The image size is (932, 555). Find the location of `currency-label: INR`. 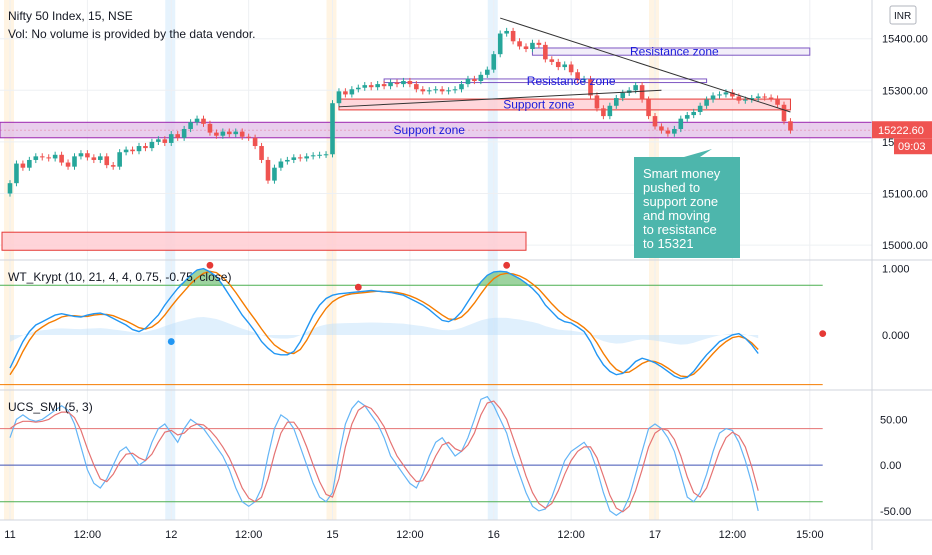

currency-label: INR is located at coordinates (902, 16).